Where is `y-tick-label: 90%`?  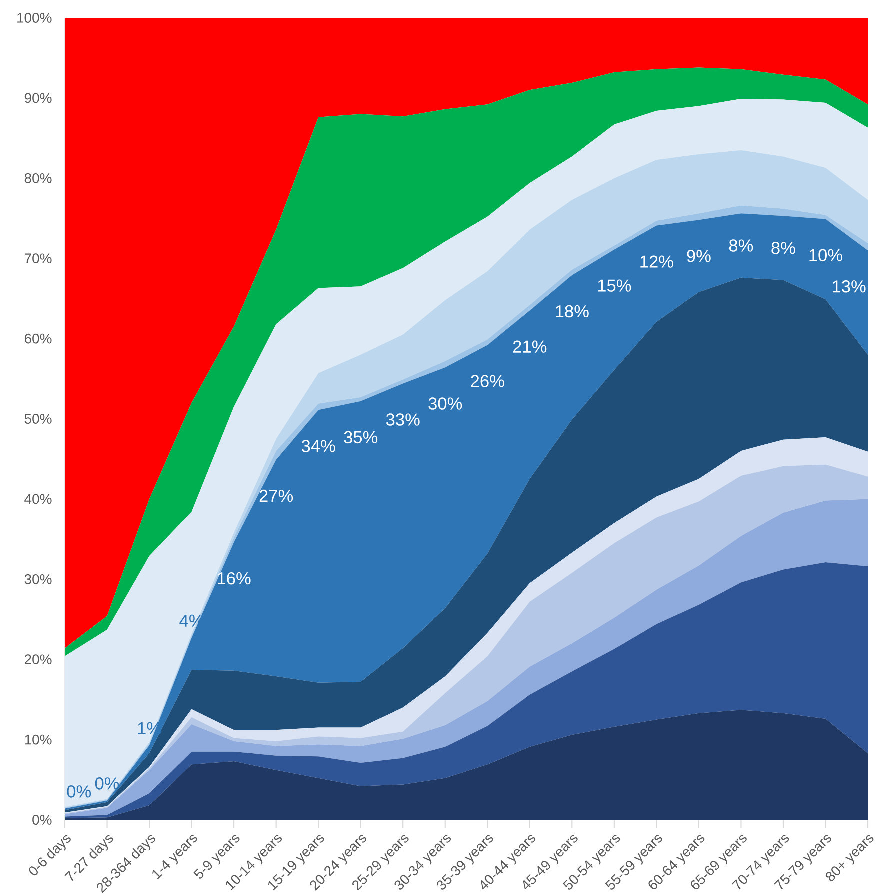 y-tick-label: 90% is located at coordinates (38, 98).